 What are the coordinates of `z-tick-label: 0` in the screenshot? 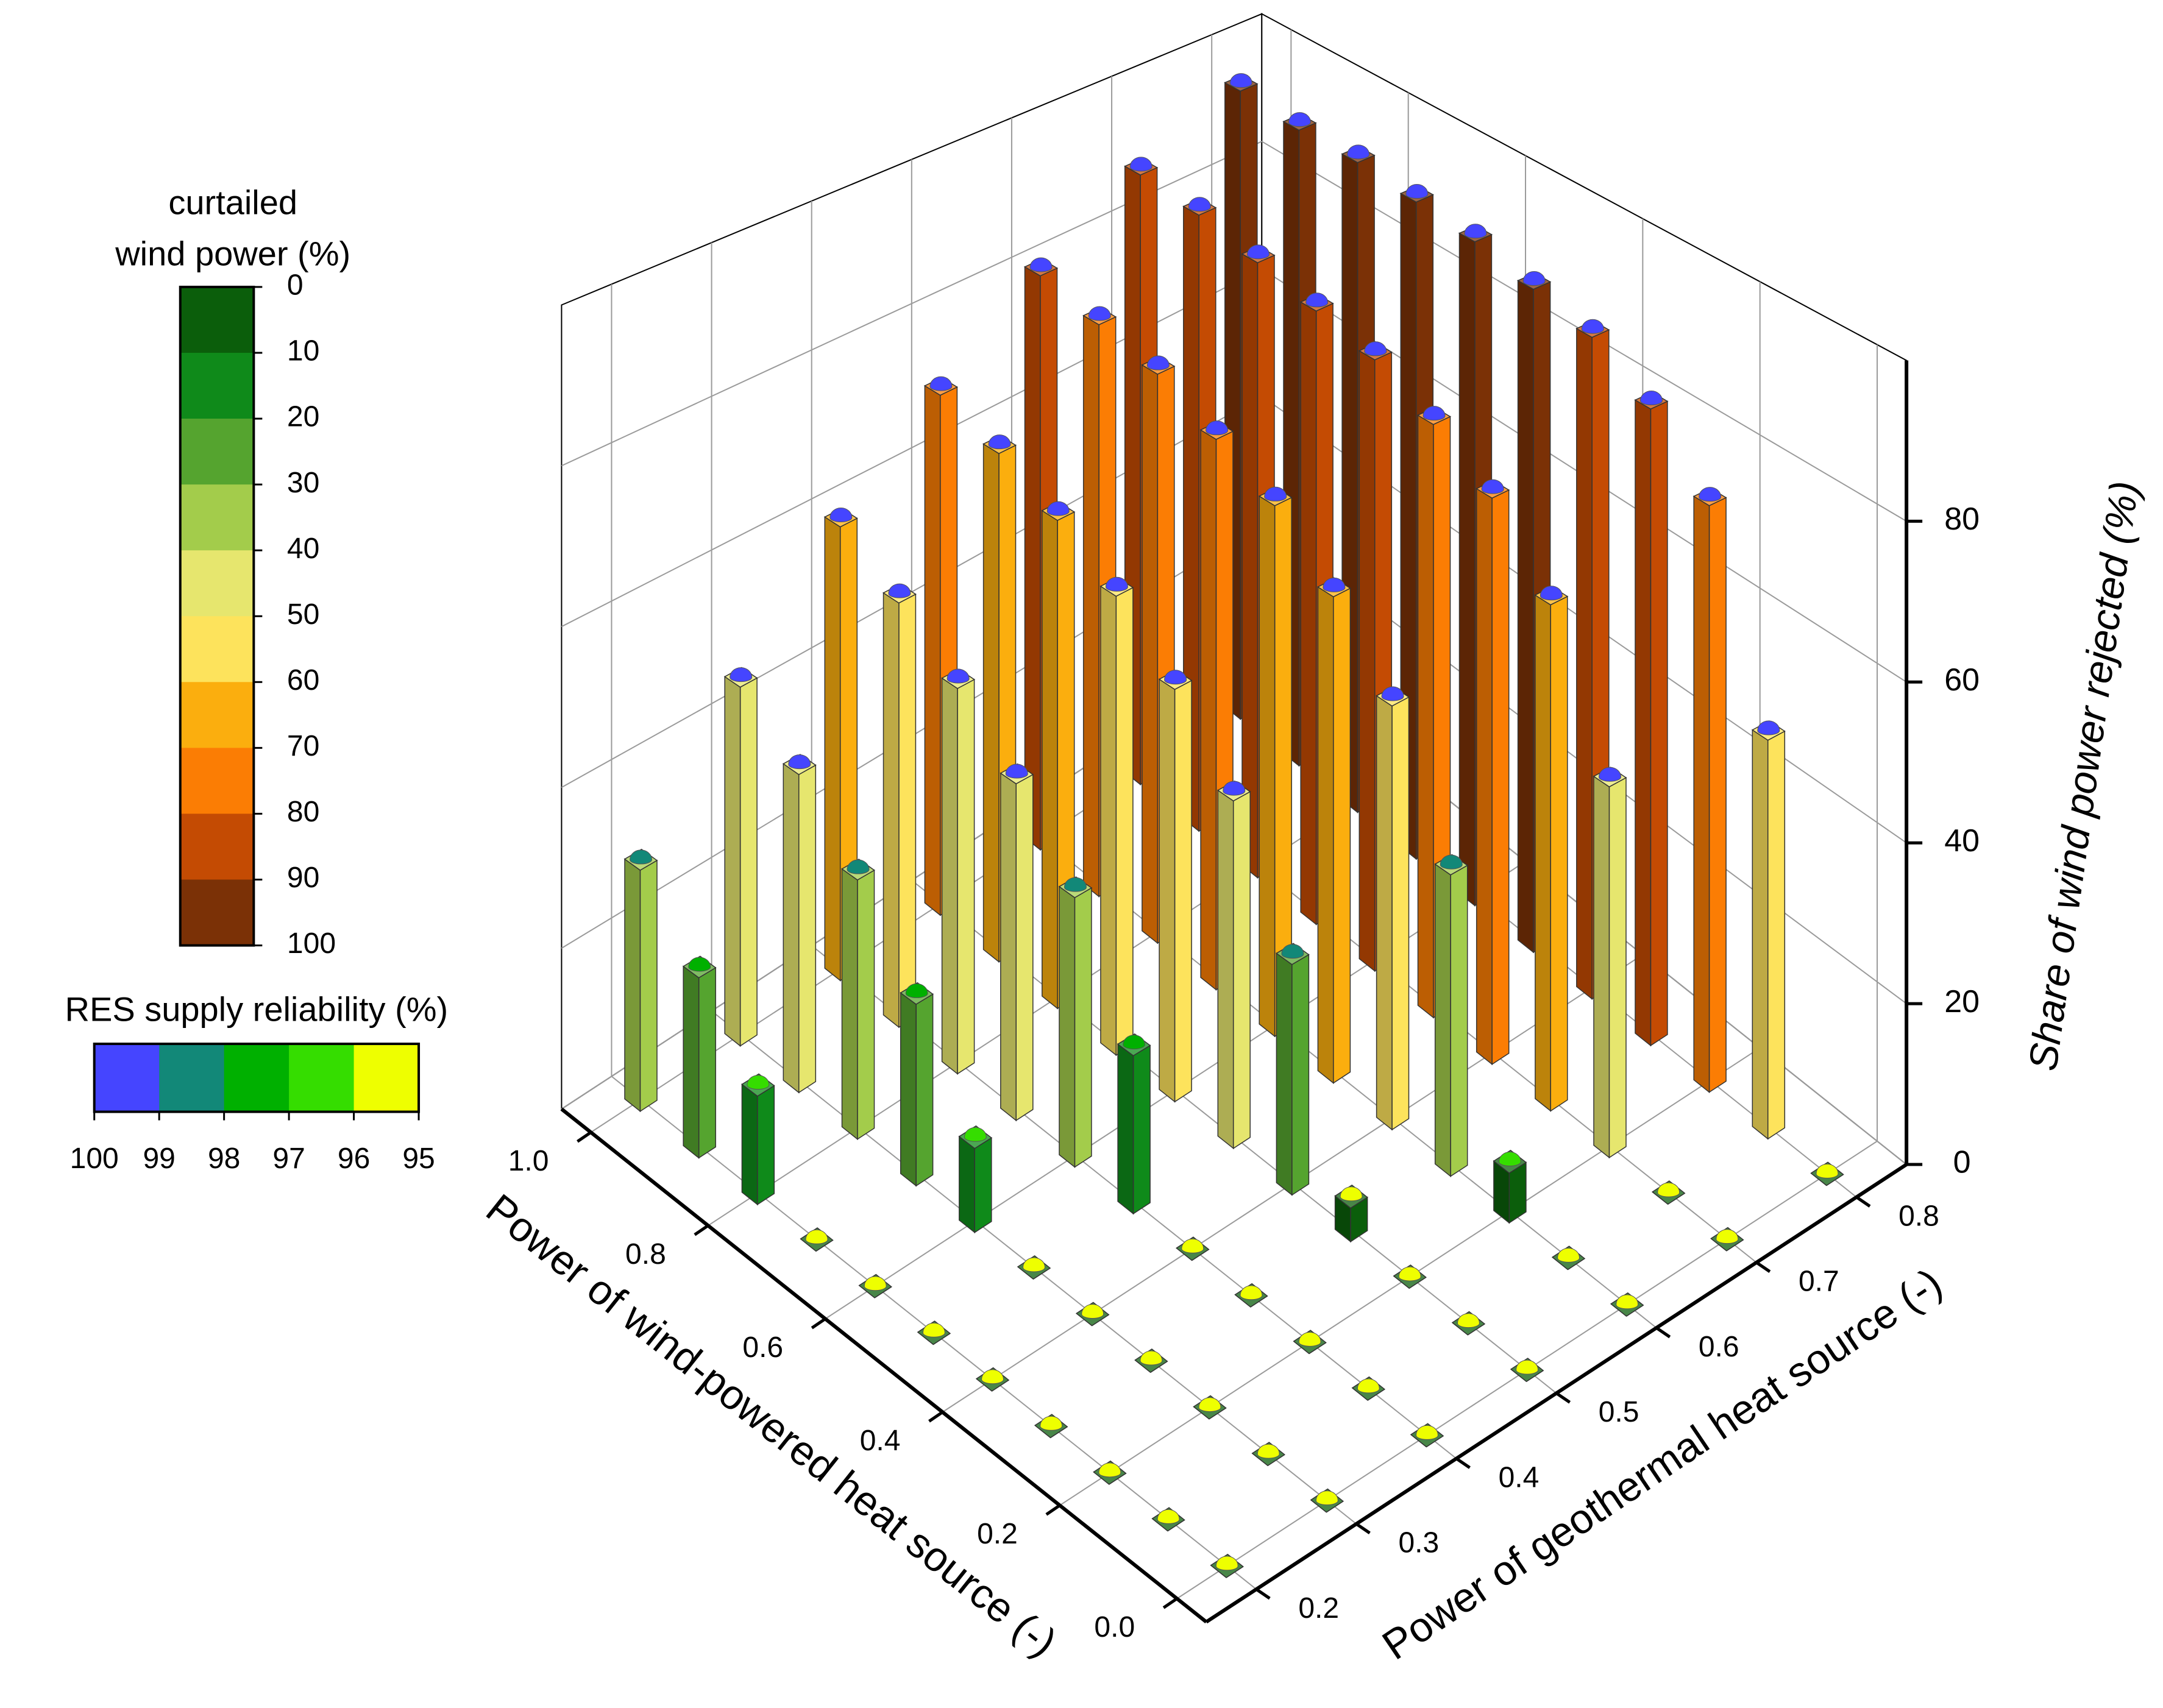 It's located at (1962, 1162).